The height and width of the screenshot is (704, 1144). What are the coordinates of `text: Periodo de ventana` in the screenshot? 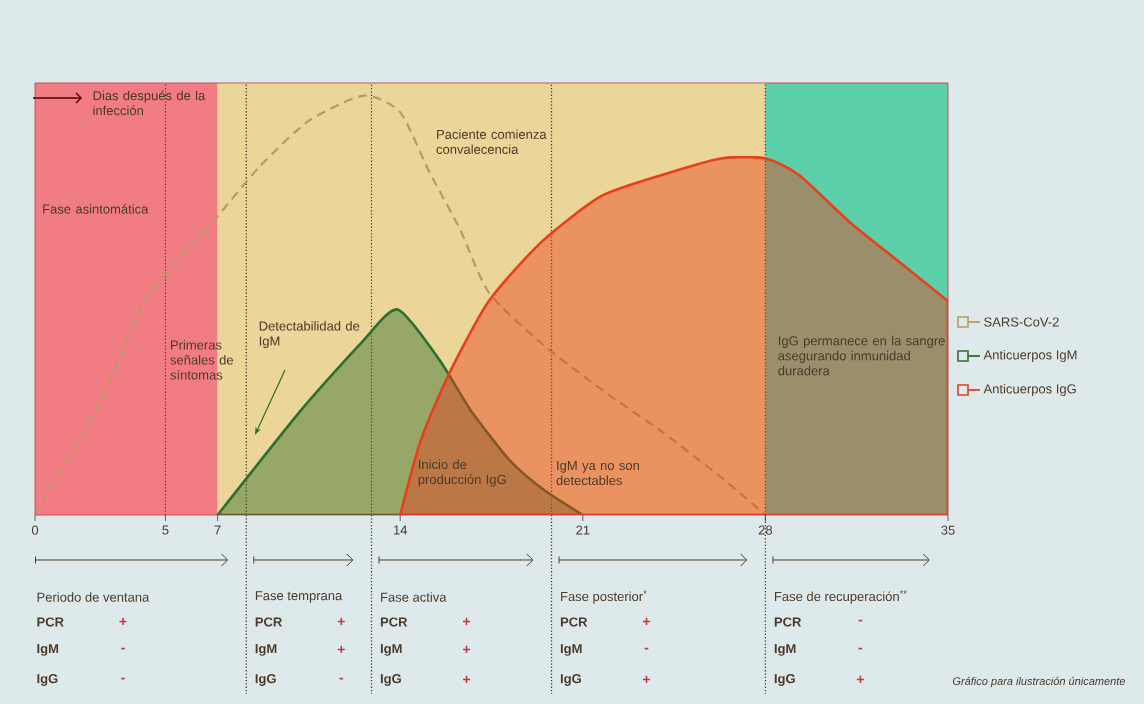 It's located at (93, 597).